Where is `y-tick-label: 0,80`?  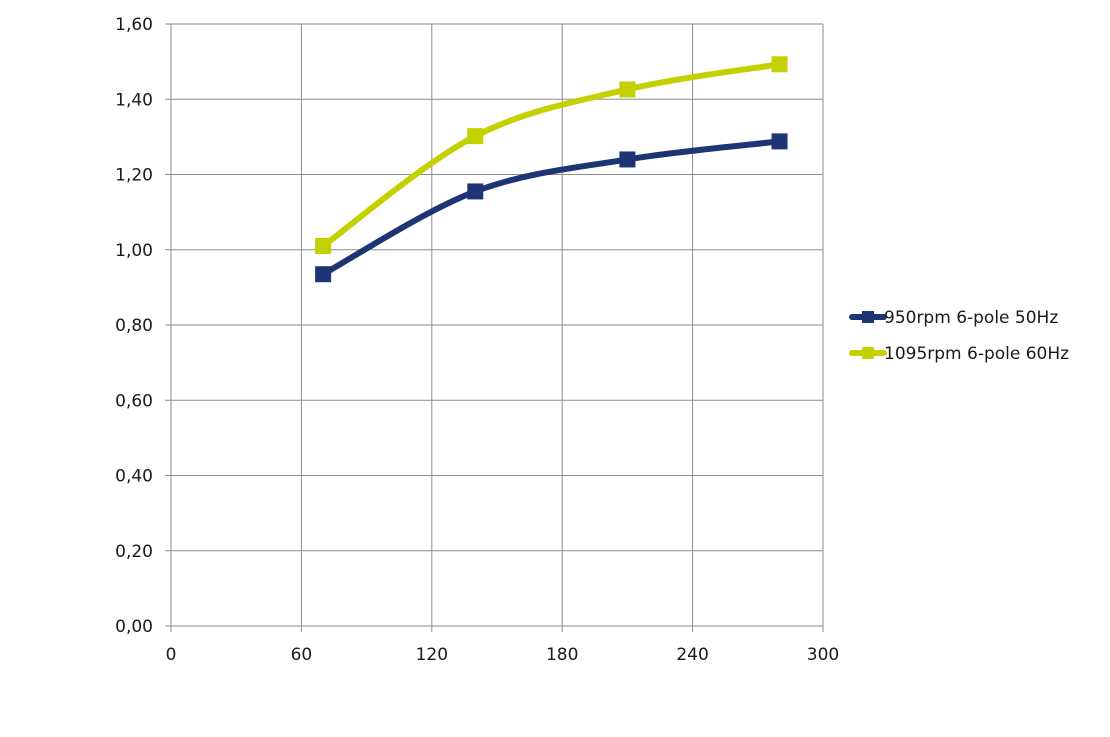 y-tick-label: 0,80 is located at coordinates (134, 326).